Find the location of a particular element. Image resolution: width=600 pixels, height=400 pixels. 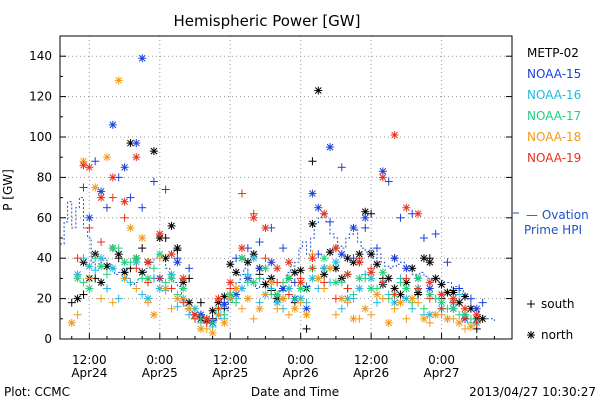

y-tick-label: 120 is located at coordinates (40, 97).